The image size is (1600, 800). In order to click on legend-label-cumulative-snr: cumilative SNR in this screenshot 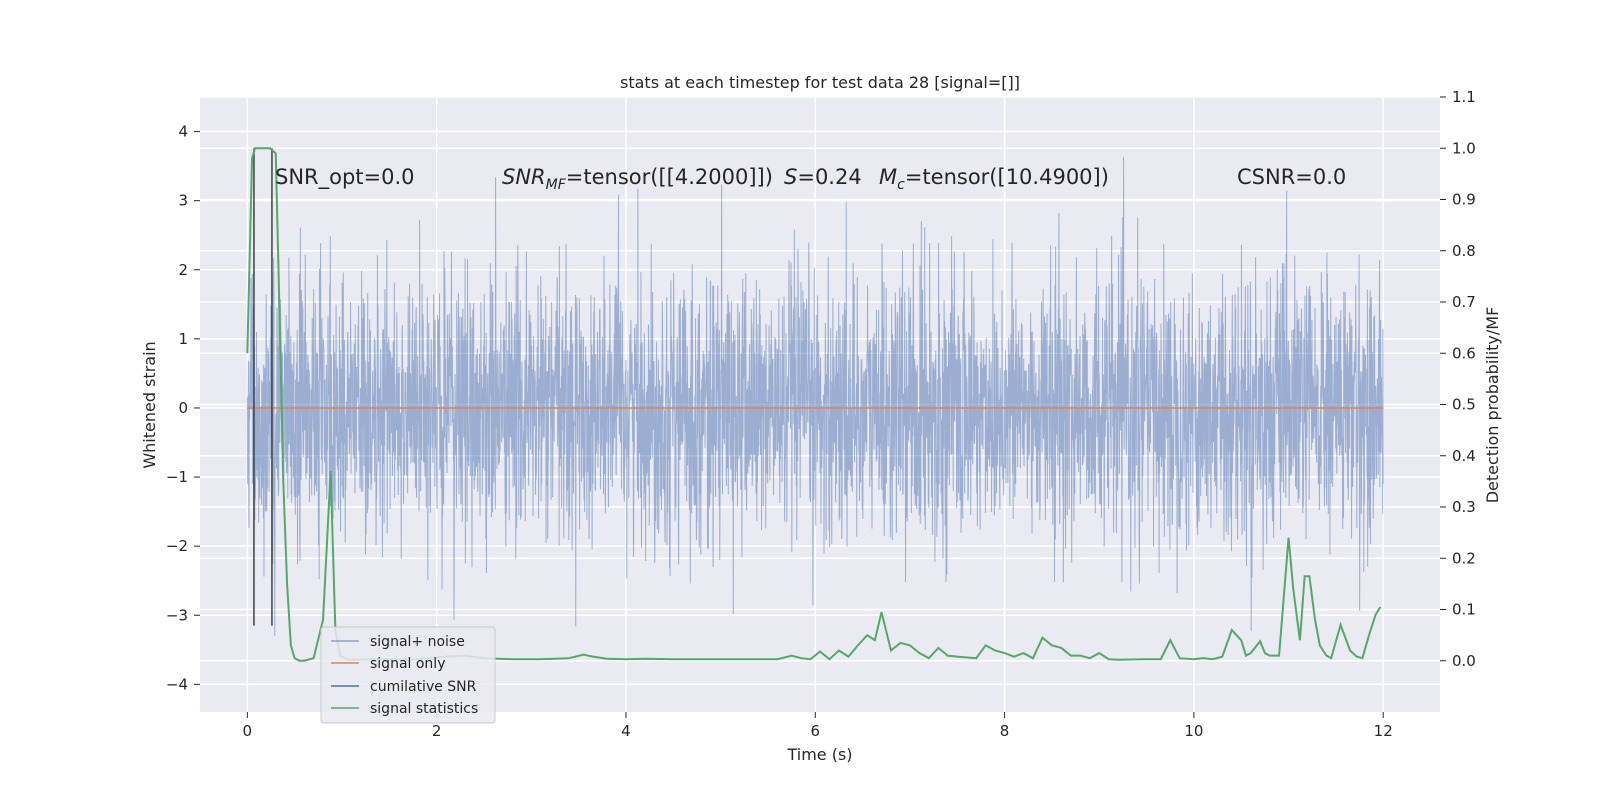, I will do `click(423, 687)`.